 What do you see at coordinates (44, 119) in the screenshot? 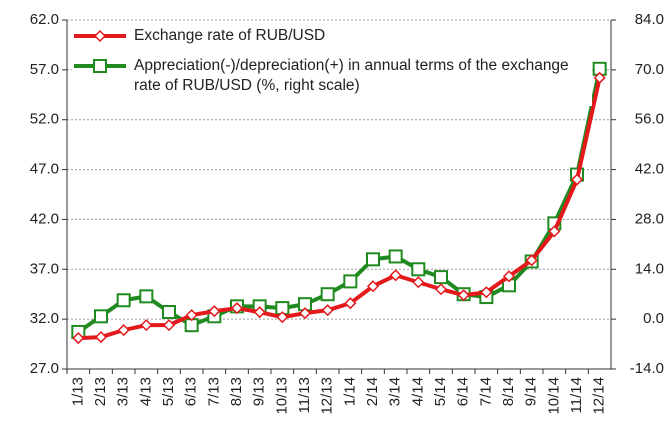
I see `y-tick-label: 52.0` at bounding box center [44, 119].